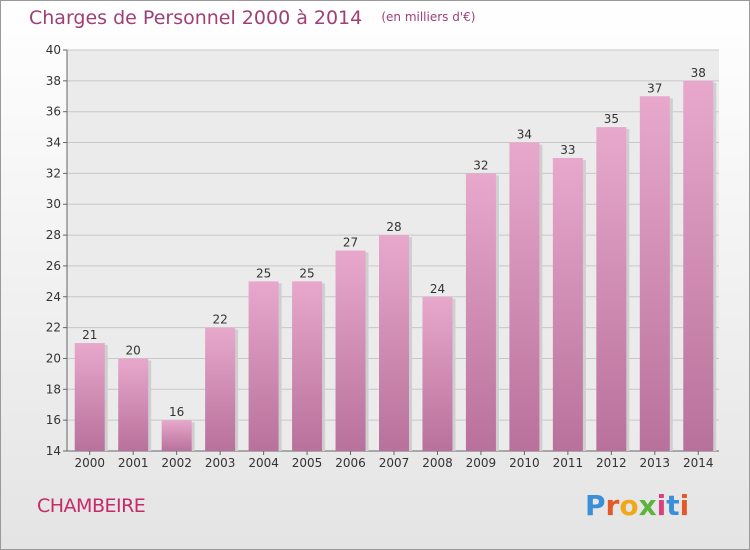 The image size is (750, 550). I want to click on y-tick-label: 28, so click(53, 235).